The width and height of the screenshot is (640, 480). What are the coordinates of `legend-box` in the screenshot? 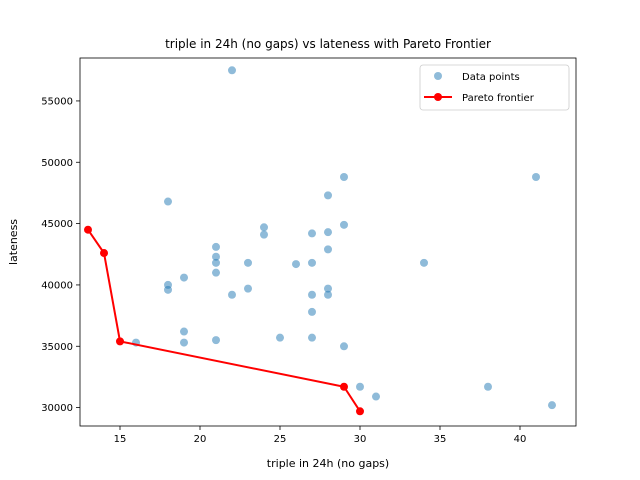 It's located at (494, 87).